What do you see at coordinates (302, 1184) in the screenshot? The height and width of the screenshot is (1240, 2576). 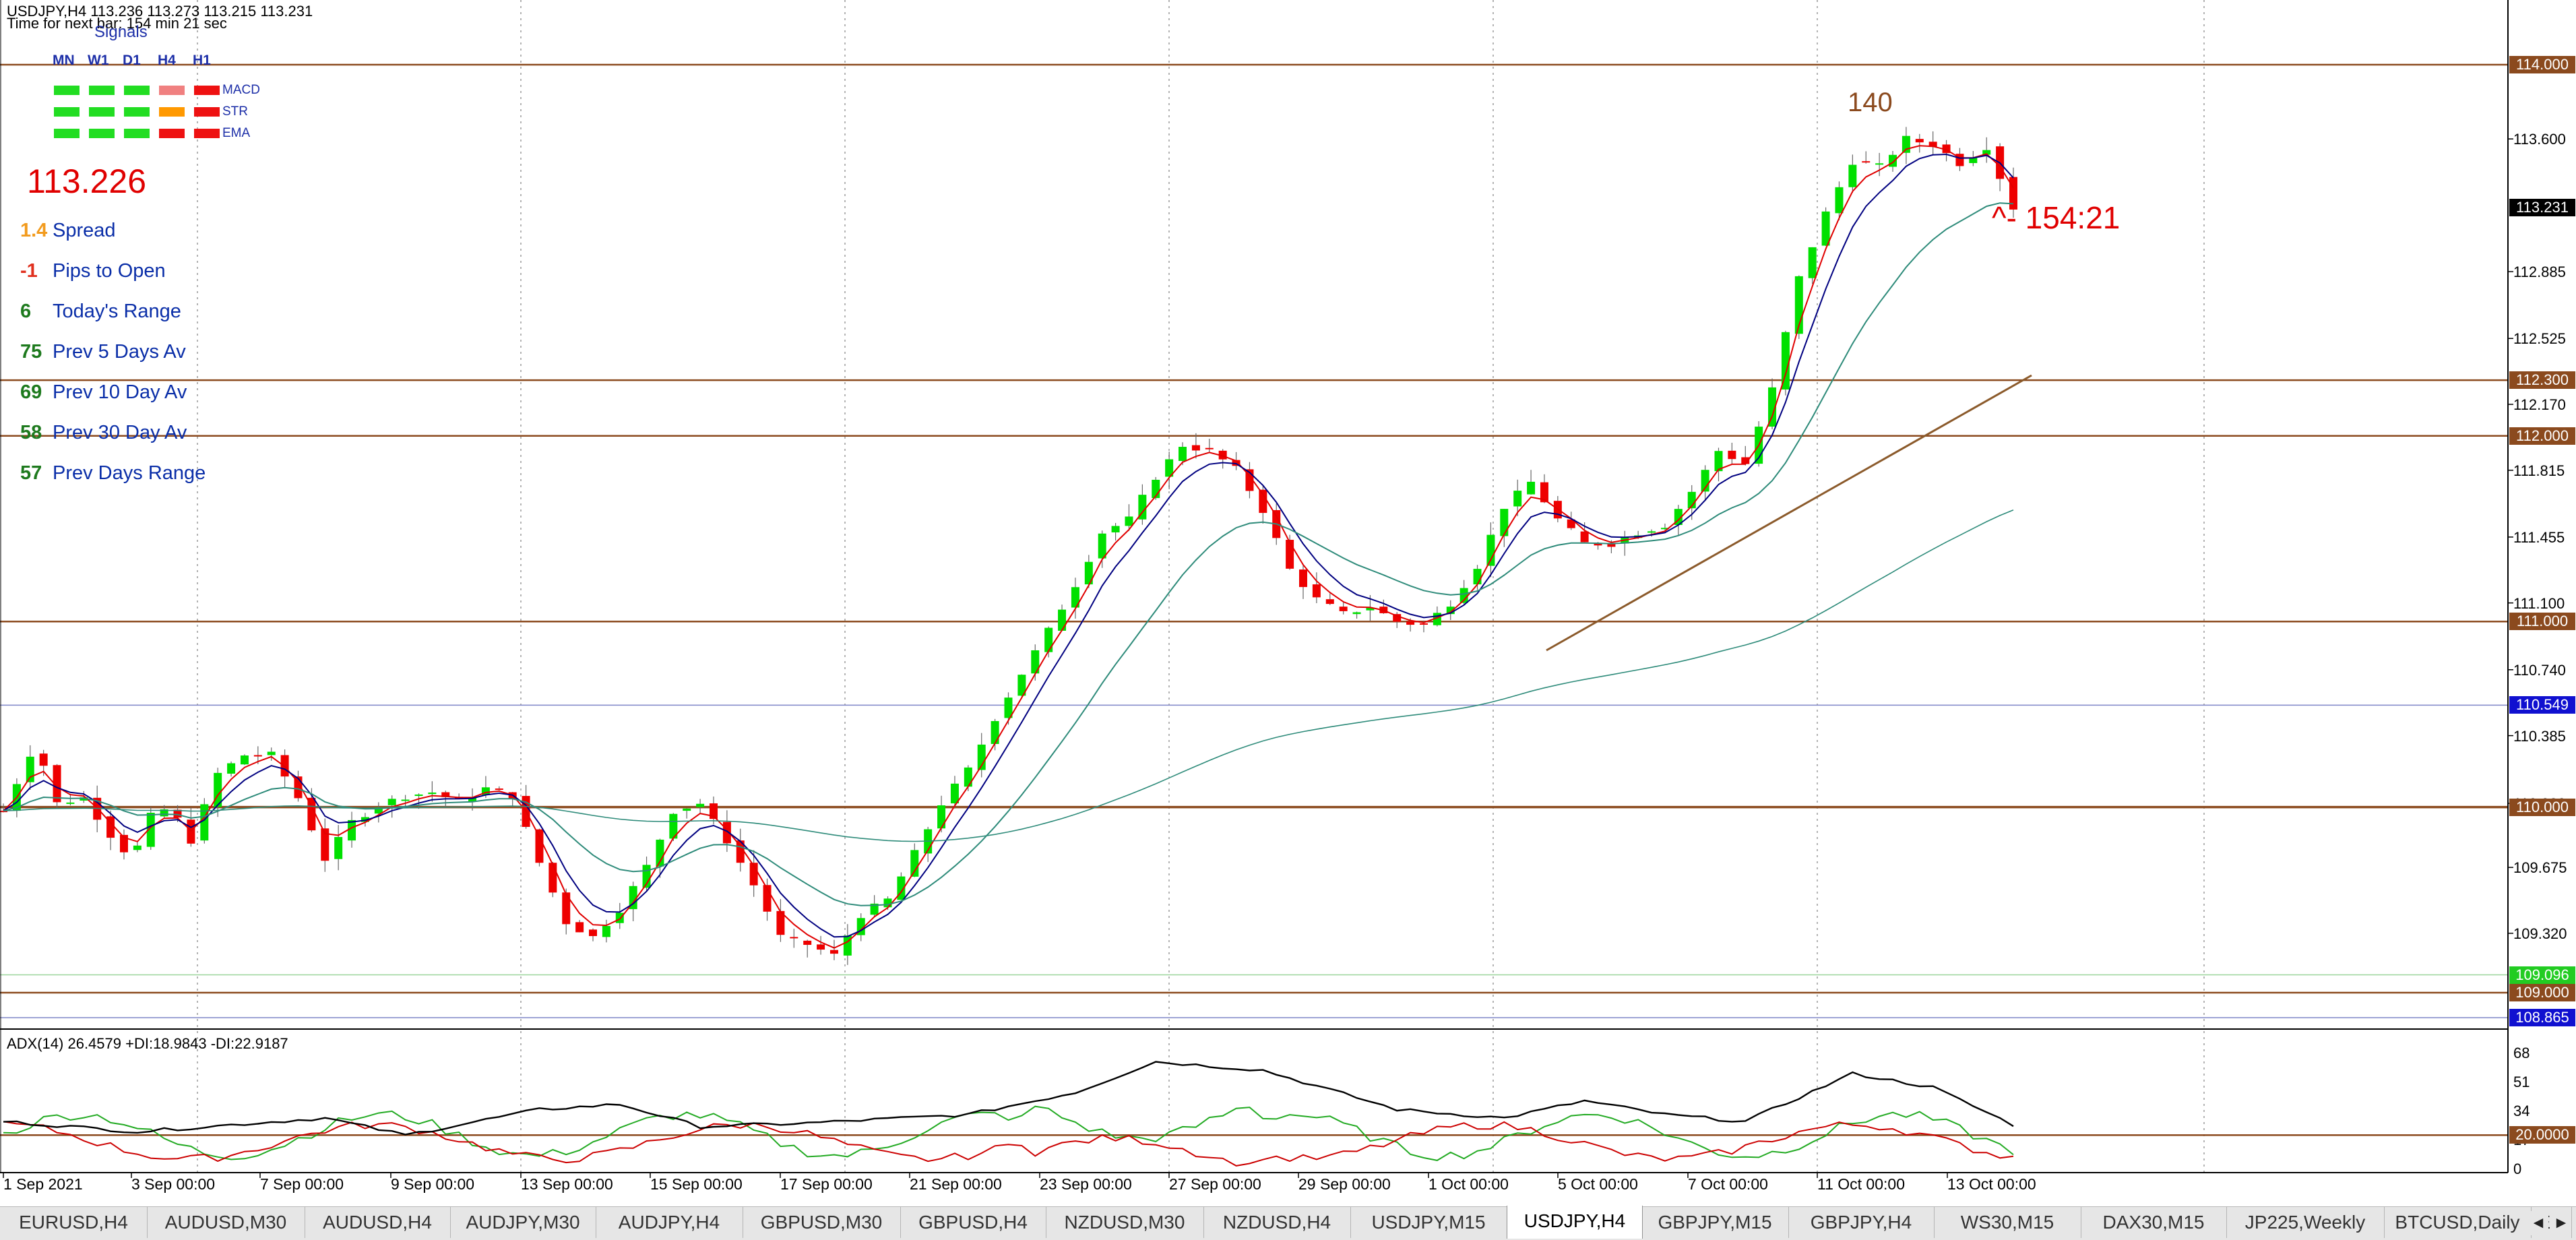 I see `time-axis-label: 7 Sep 00:00` at bounding box center [302, 1184].